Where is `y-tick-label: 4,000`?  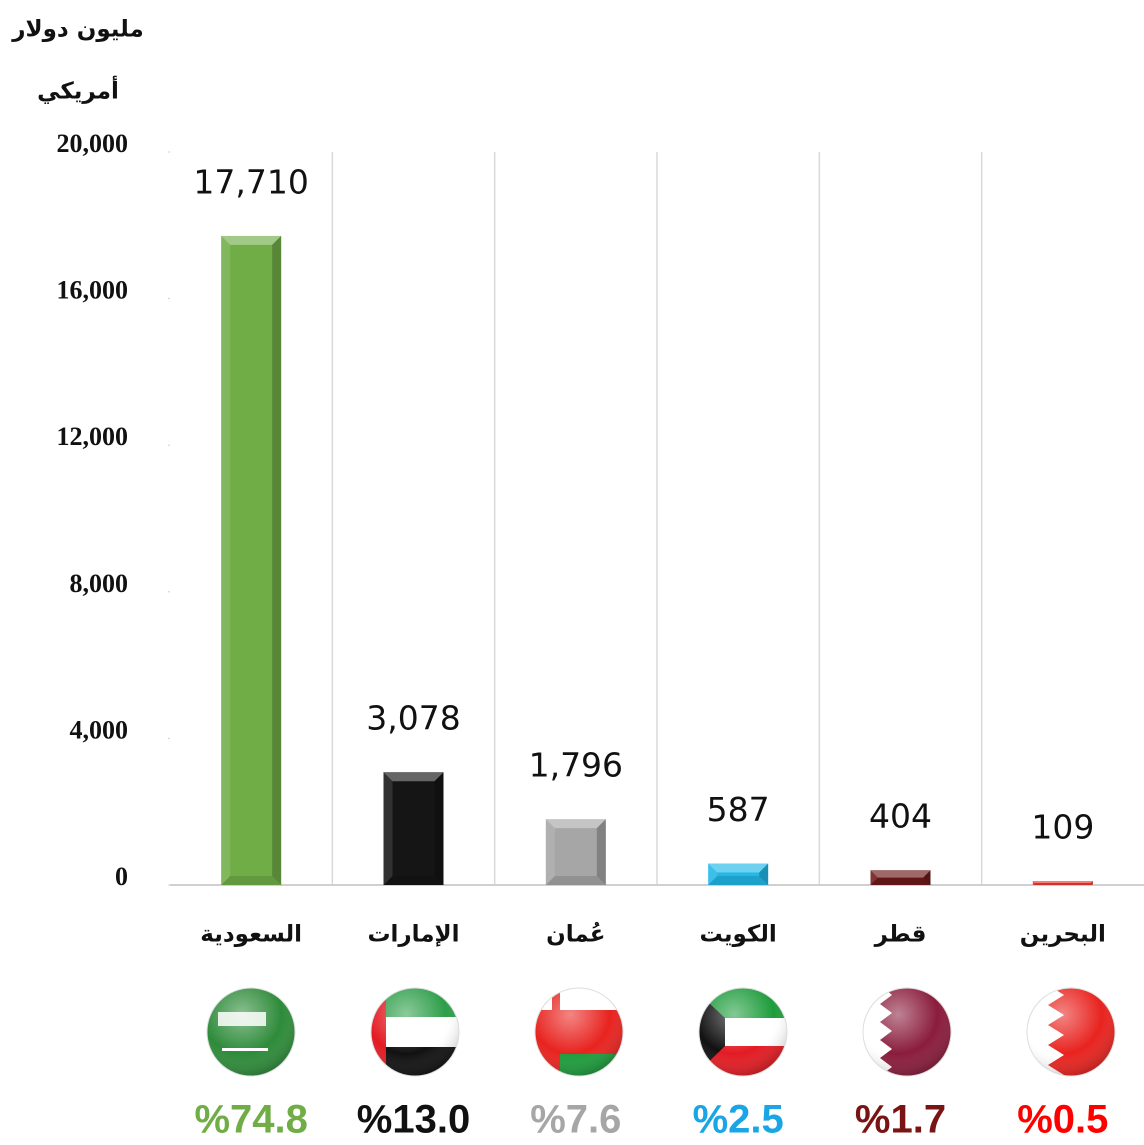
y-tick-label: 4,000 is located at coordinates (99, 729).